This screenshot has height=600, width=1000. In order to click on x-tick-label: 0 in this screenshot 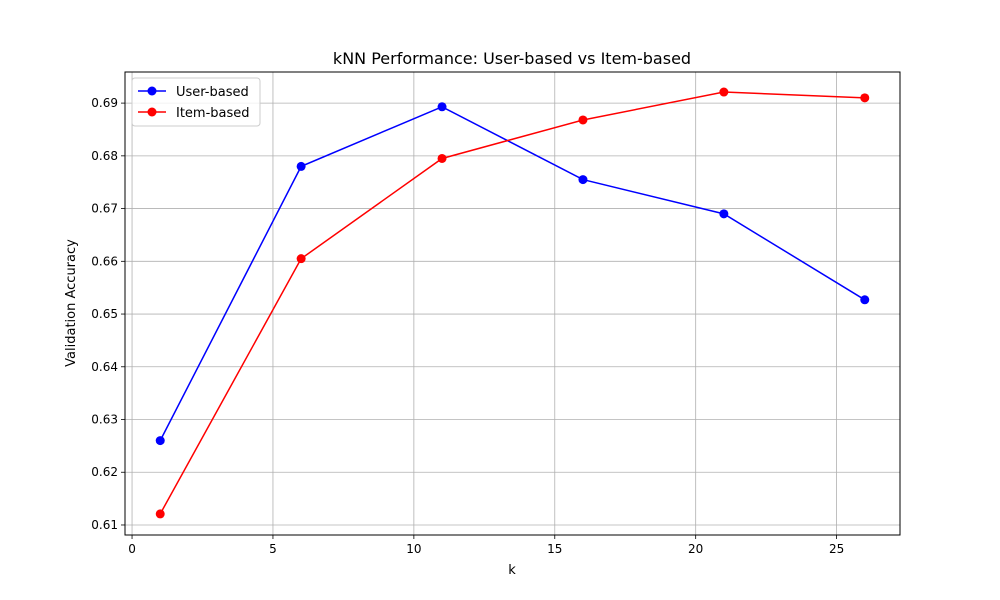, I will do `click(132, 549)`.